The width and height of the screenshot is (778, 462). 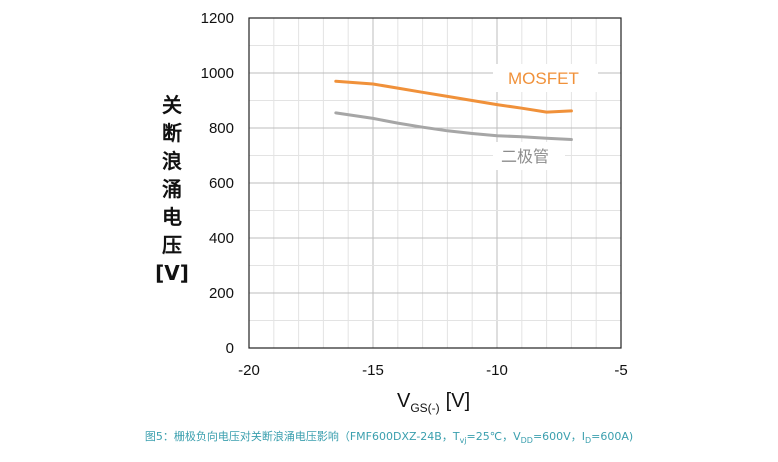 I want to click on legend-diode-bg, so click(x=529, y=156).